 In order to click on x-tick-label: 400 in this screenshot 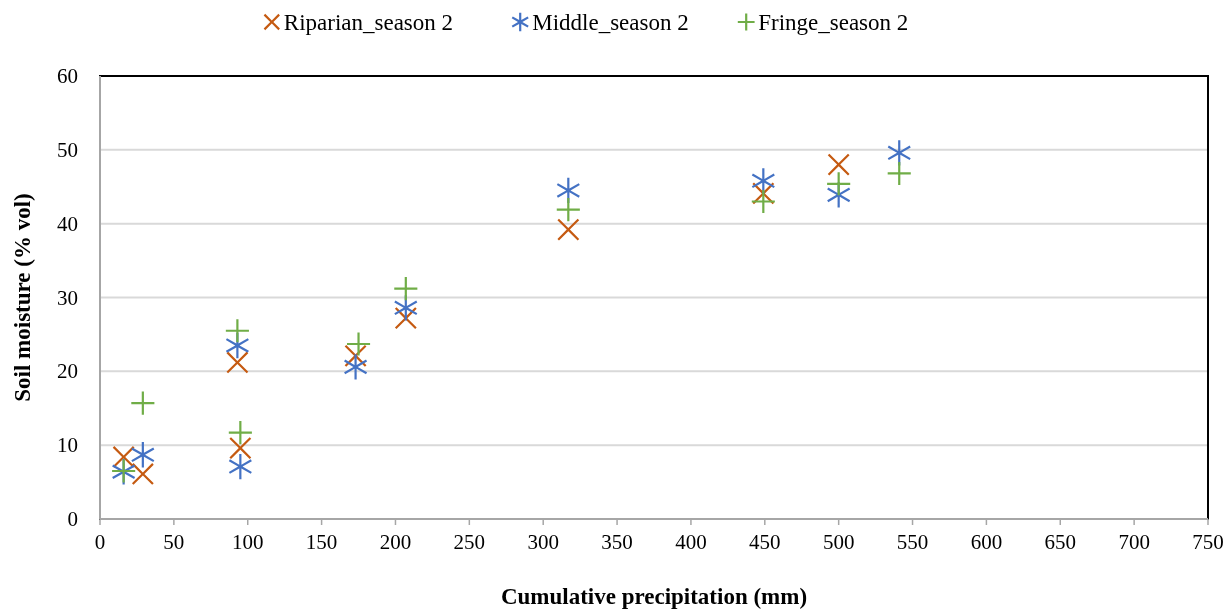, I will do `click(691, 542)`.